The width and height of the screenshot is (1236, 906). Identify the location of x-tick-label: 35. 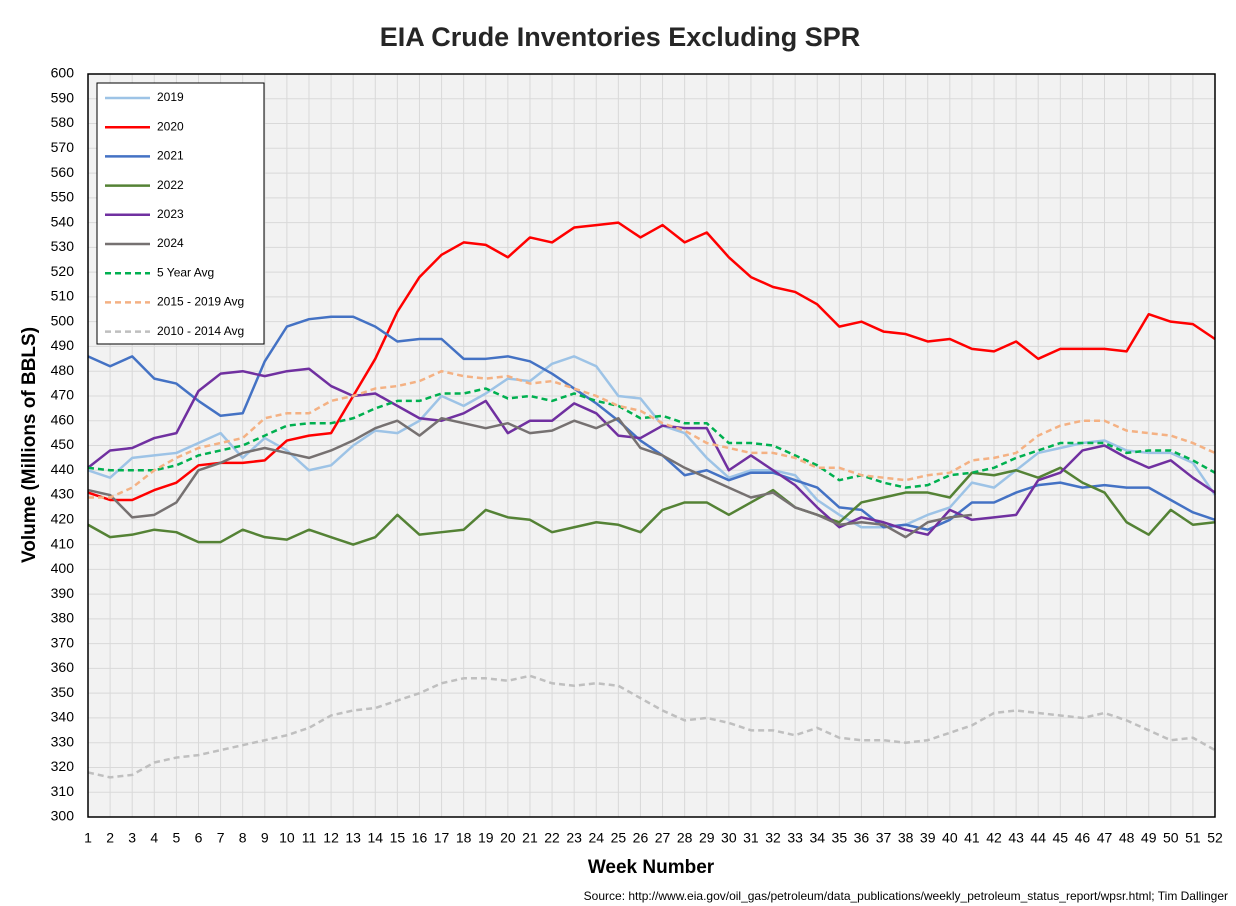
(840, 838).